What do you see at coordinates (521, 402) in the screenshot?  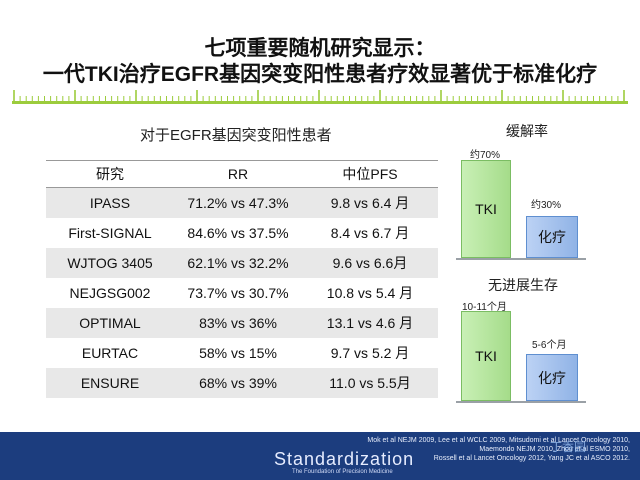 I see `pfs-baseline` at bounding box center [521, 402].